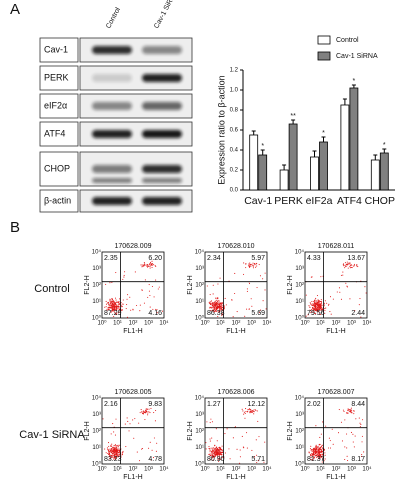 Image resolution: width=405 pixels, height=500 pixels. What do you see at coordinates (199, 302) in the screenshot?
I see `y-tick-label: 10¹` at bounding box center [199, 302].